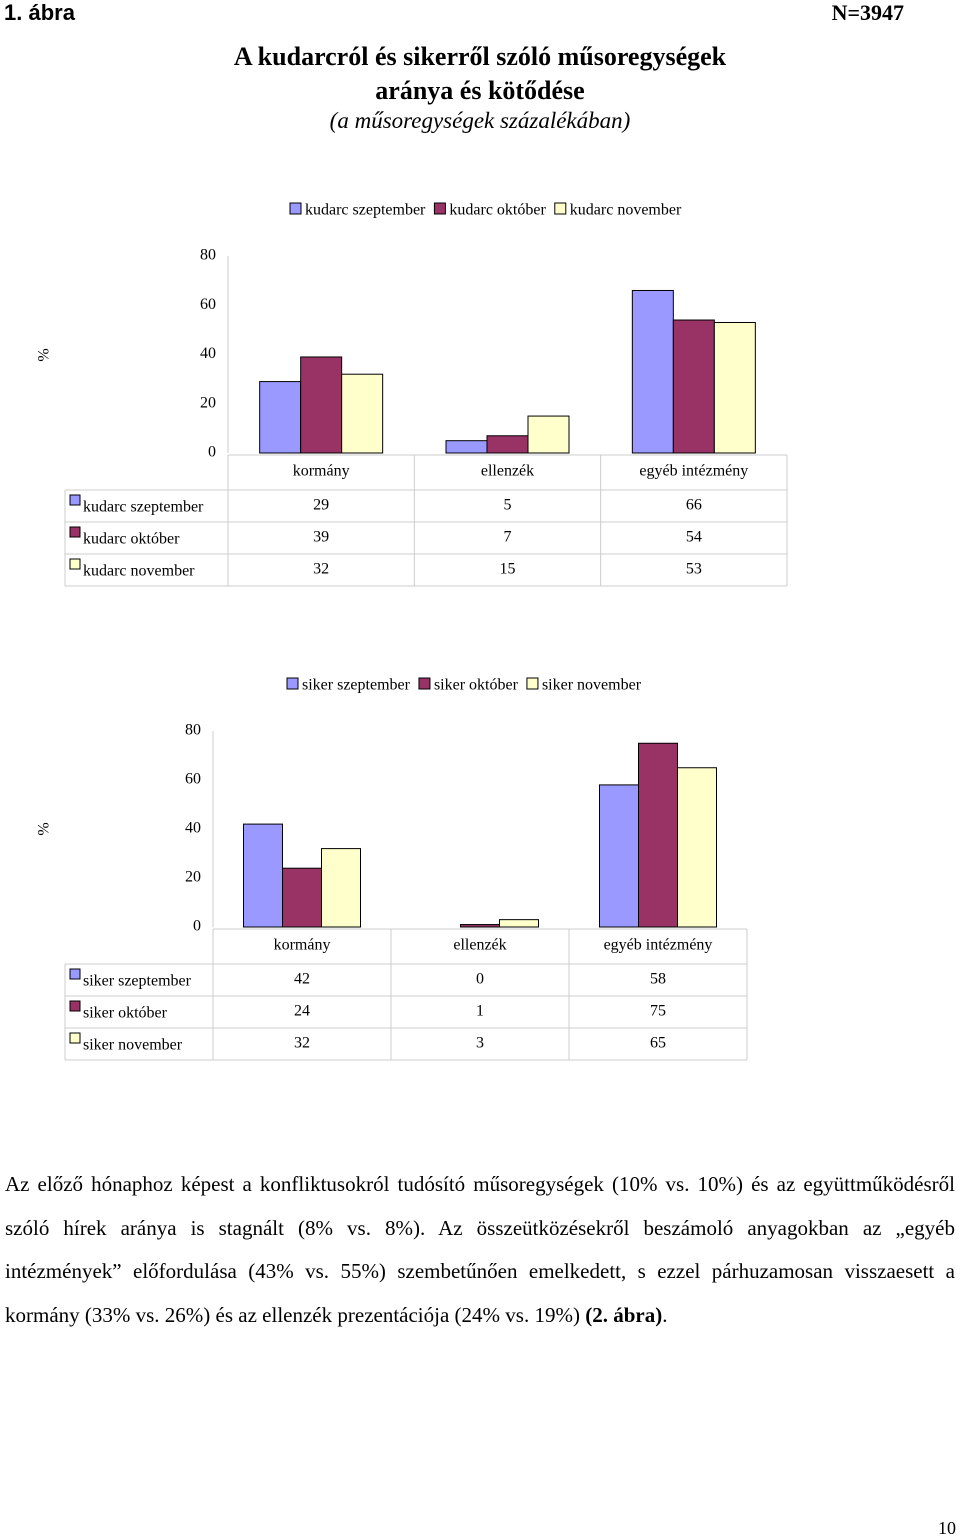  Describe the element at coordinates (321, 505) in the screenshot. I see `table-value: 29` at that location.